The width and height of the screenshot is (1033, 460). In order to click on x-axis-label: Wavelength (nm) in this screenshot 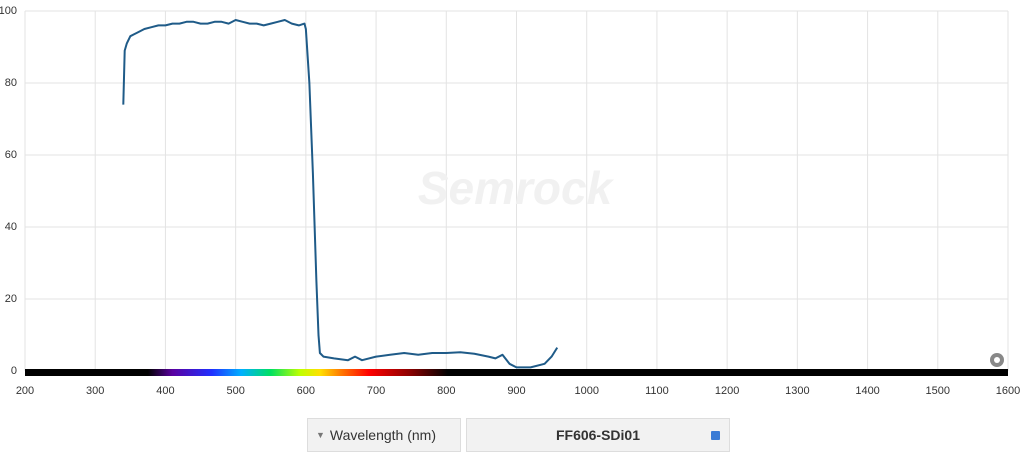, I will do `click(382, 435)`.